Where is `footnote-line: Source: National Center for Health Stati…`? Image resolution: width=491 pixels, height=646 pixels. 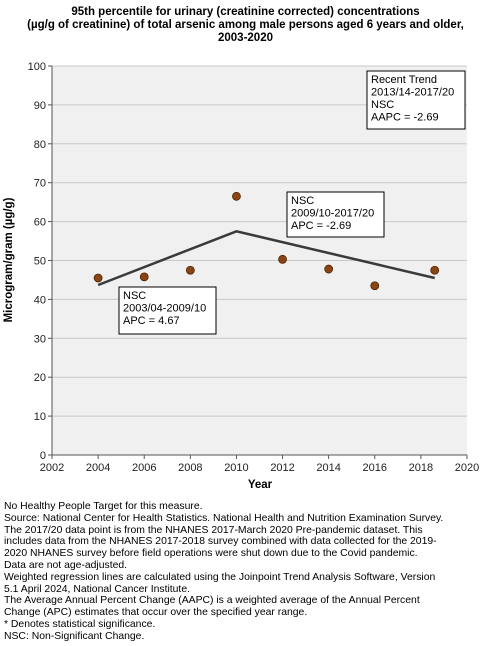
footnote-line: Source: National Center for Health Stati… is located at coordinates (224, 518).